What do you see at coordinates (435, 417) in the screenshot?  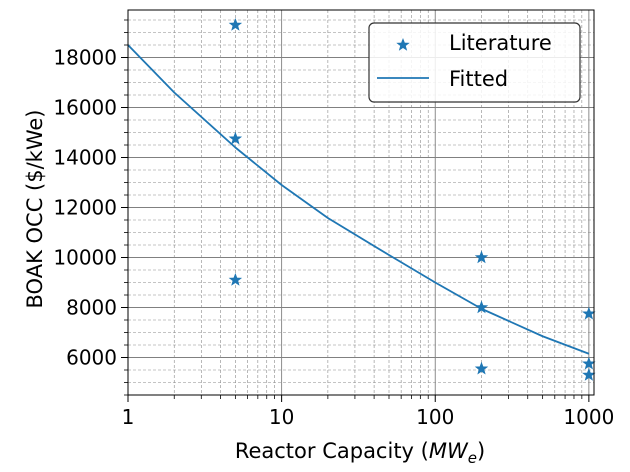 I see `x-tick-label: 100` at bounding box center [435, 417].